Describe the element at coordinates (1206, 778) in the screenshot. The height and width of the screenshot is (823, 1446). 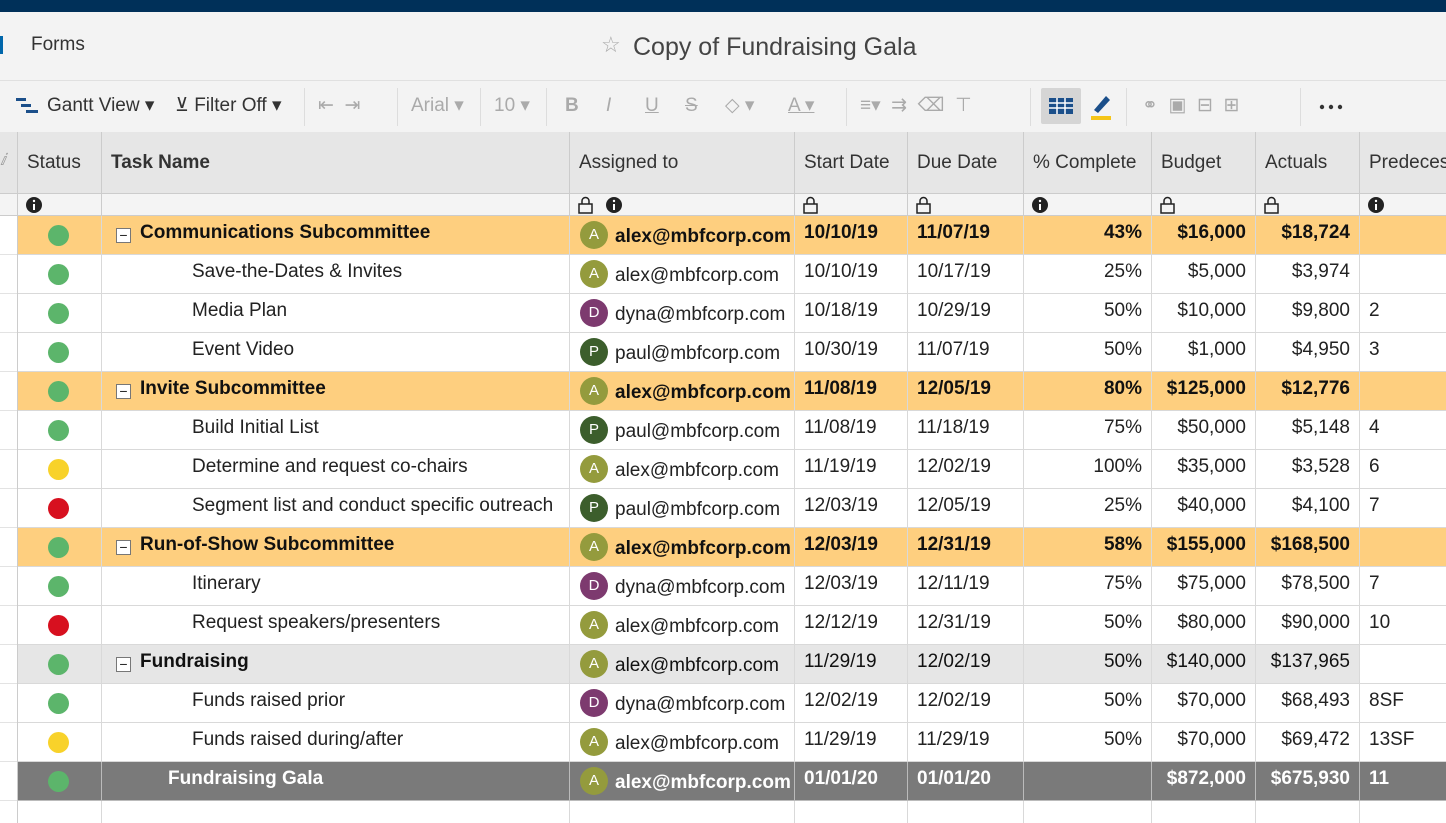
I see `budget-value: $872,000` at that location.